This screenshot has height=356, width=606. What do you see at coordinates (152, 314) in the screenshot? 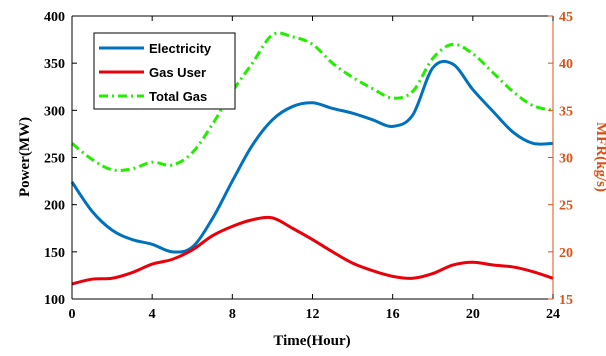
I see `x-tick-label: 4` at bounding box center [152, 314].